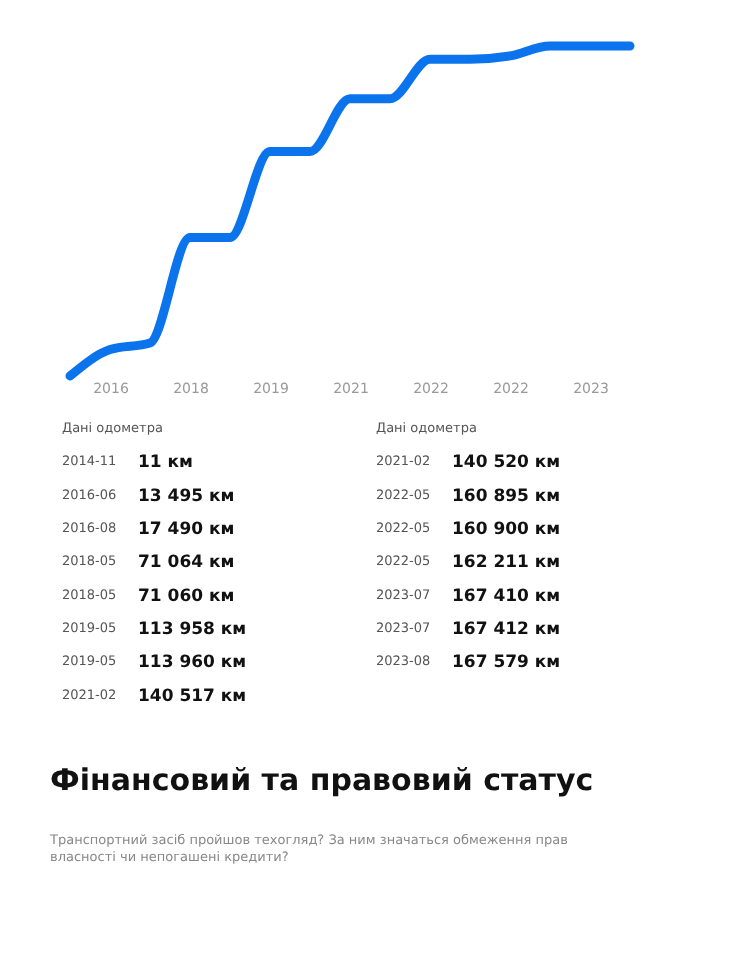  I want to click on text: 113 960 км, so click(192, 663).